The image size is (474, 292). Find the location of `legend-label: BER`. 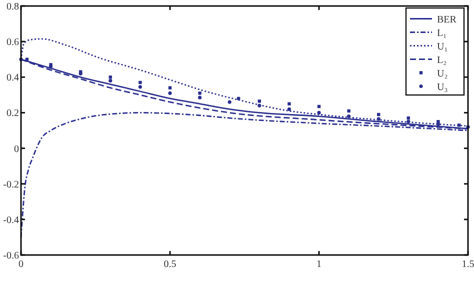

legend-label: BER is located at coordinates (447, 20).